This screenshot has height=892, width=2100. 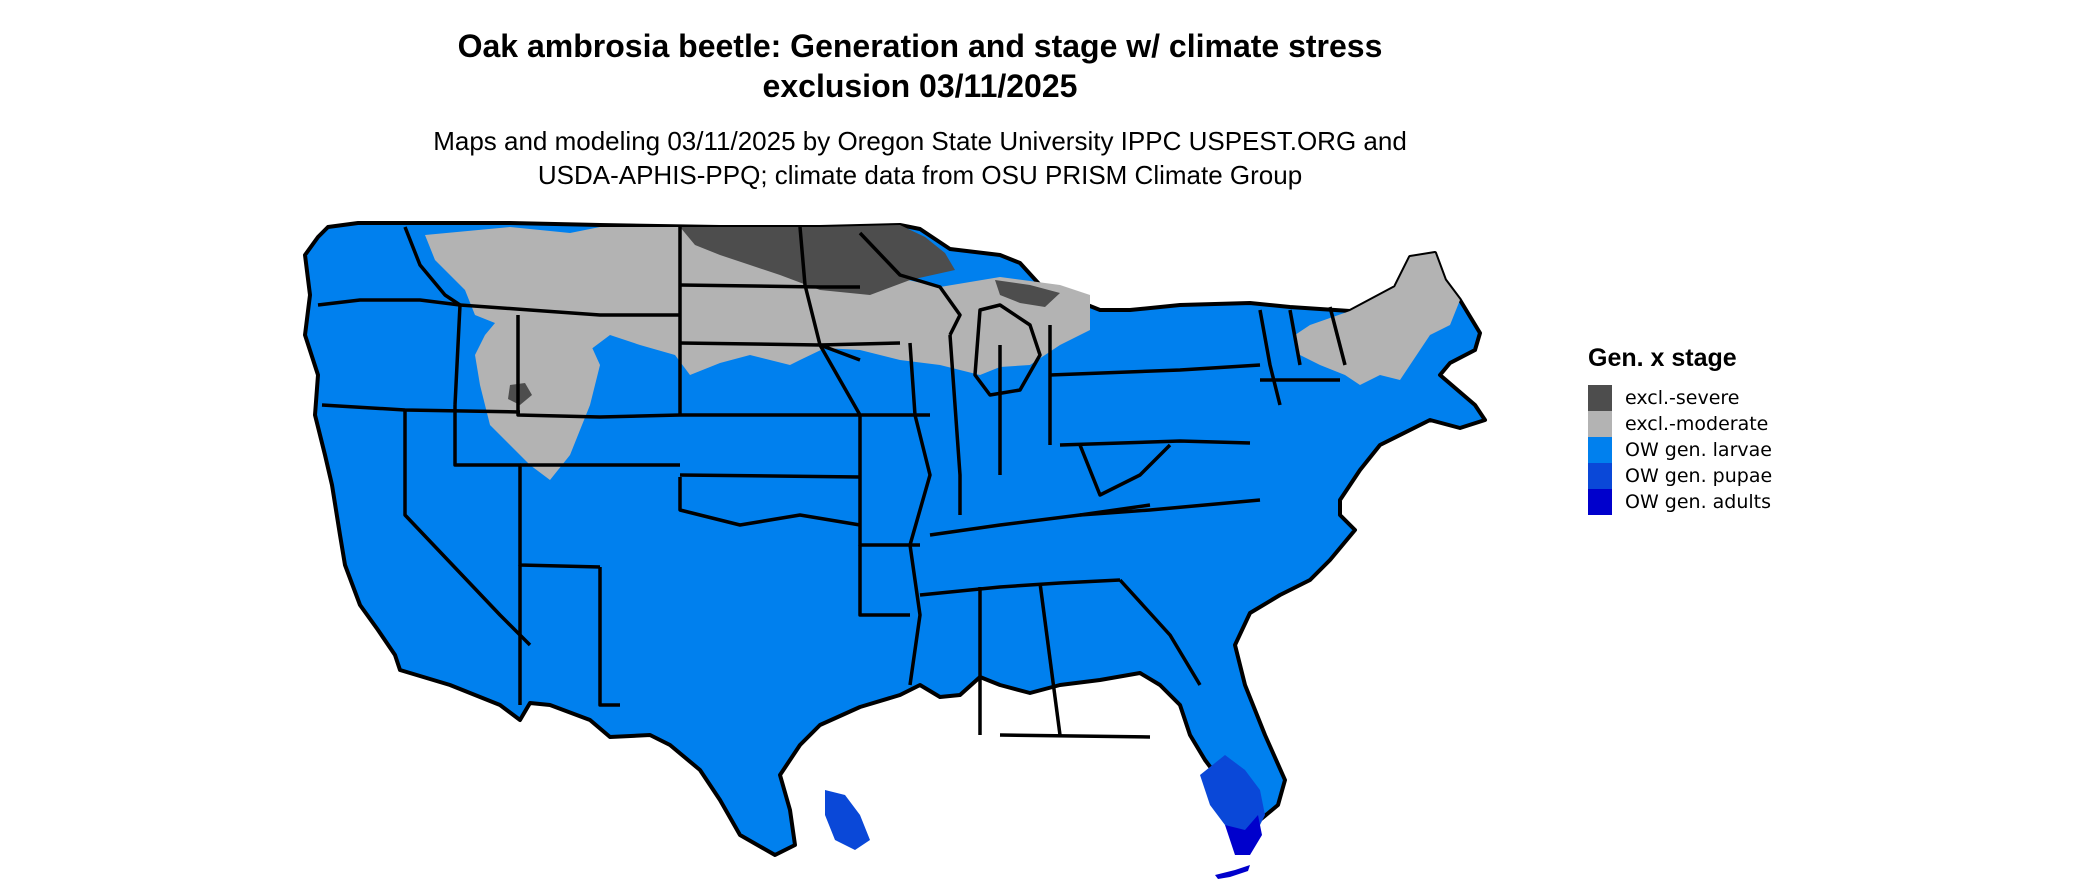 What do you see at coordinates (884, 581) in the screenshot?
I see `border-ar-la` at bounding box center [884, 581].